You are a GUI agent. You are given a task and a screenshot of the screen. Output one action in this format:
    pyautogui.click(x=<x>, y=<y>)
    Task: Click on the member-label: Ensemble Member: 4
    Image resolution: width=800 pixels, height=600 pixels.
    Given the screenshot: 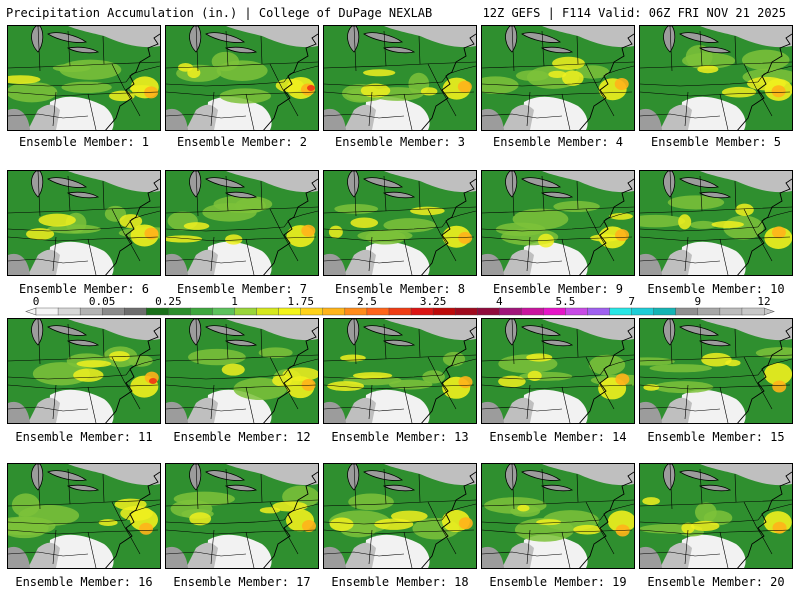 What is the action you would take?
    pyautogui.click(x=558, y=142)
    